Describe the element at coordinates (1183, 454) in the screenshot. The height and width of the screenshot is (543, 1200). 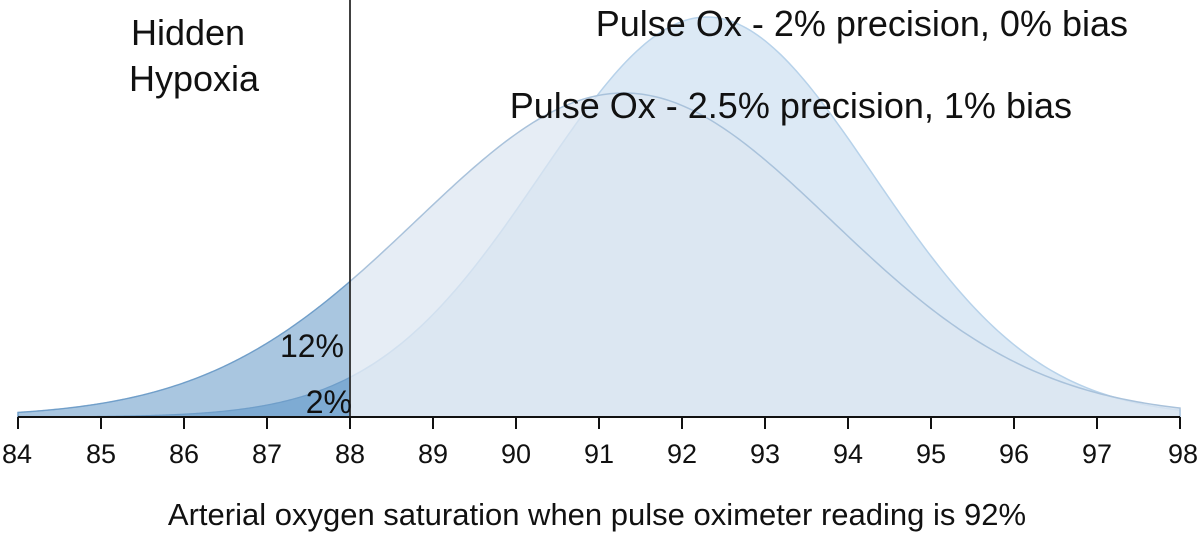
I see `x-tick-label-98: 98` at that location.